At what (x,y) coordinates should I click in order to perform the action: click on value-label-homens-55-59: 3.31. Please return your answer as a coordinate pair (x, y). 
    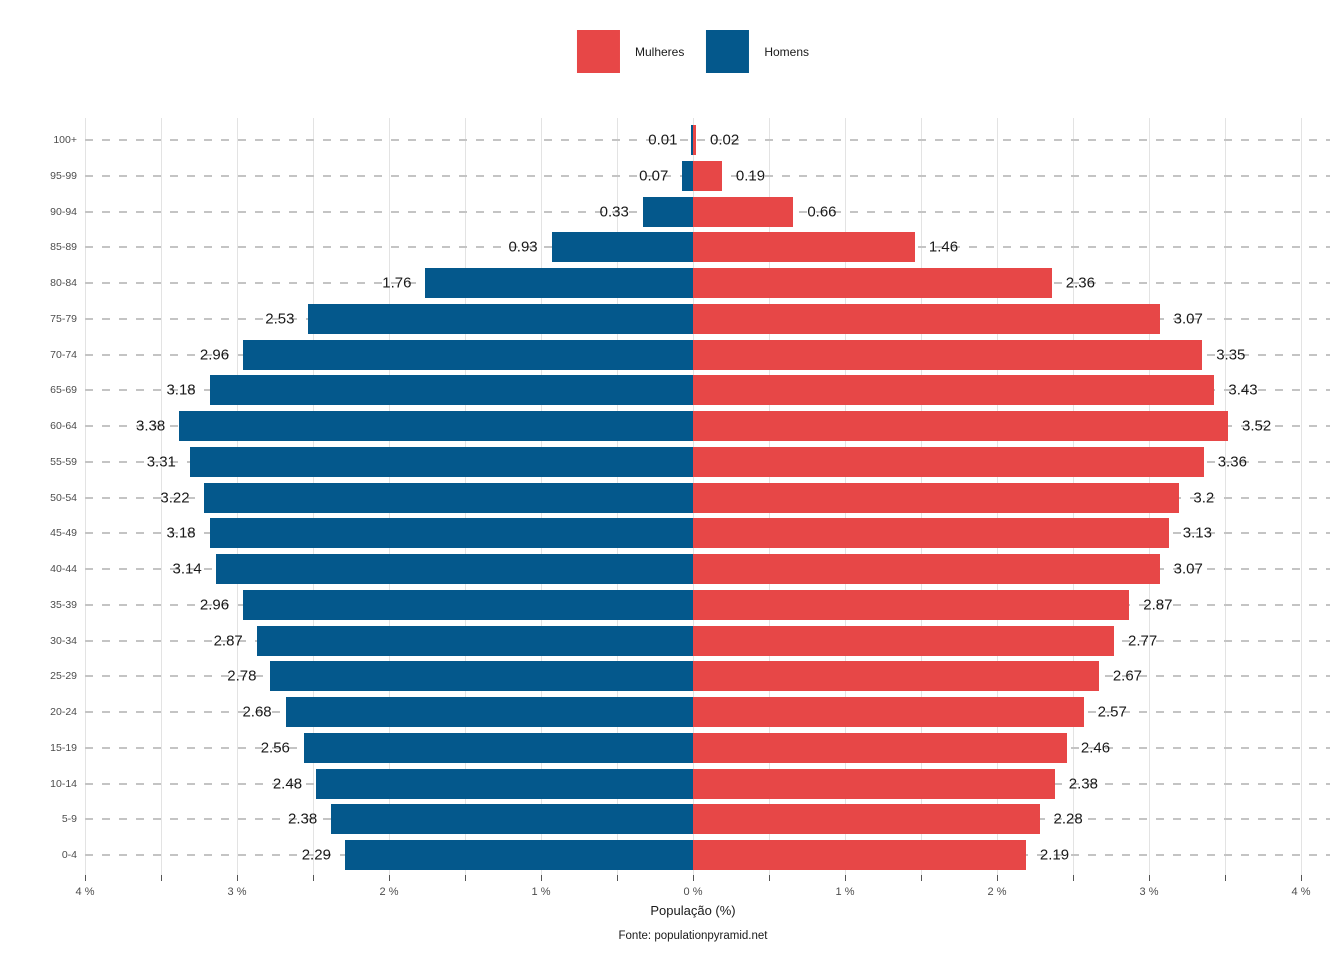
    Looking at the image, I should click on (161, 462).